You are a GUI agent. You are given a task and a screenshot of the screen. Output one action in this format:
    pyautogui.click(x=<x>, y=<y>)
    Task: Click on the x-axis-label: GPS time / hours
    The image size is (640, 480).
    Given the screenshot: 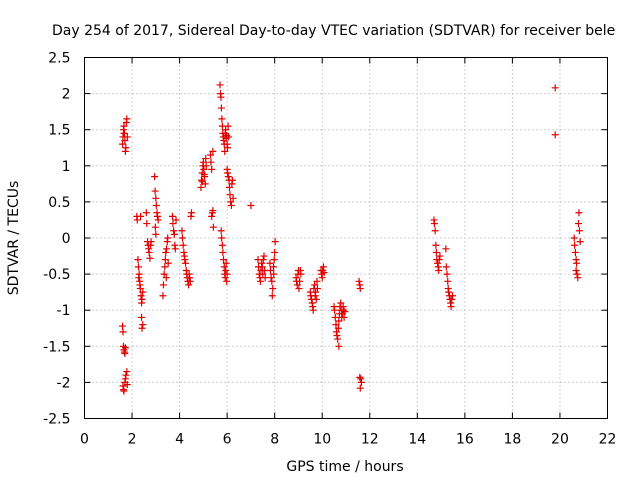 What is the action you would take?
    pyautogui.click(x=344, y=467)
    